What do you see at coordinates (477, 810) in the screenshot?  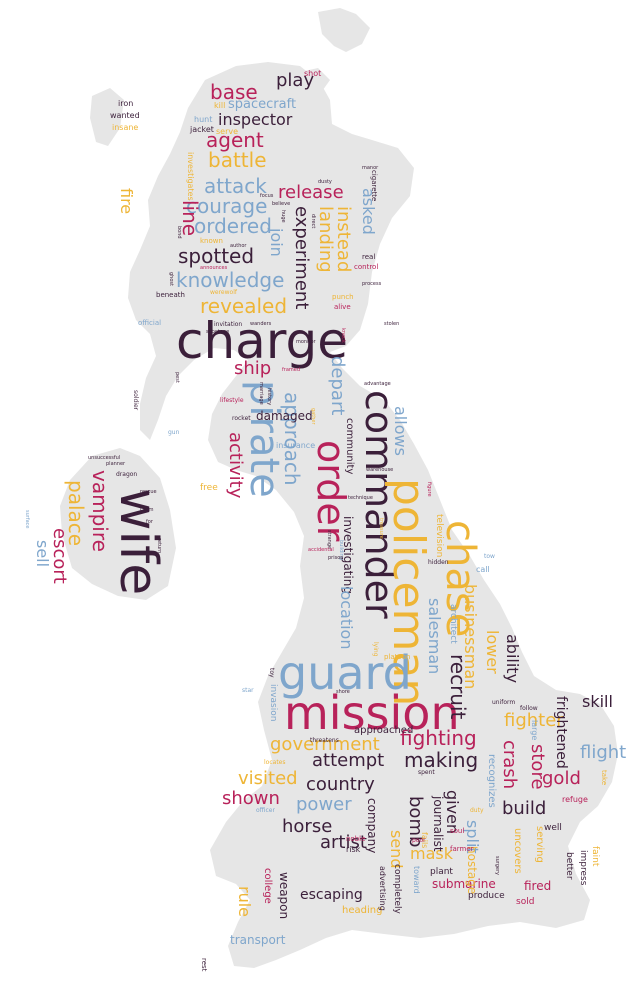 I see `word-duty: duty` at bounding box center [477, 810].